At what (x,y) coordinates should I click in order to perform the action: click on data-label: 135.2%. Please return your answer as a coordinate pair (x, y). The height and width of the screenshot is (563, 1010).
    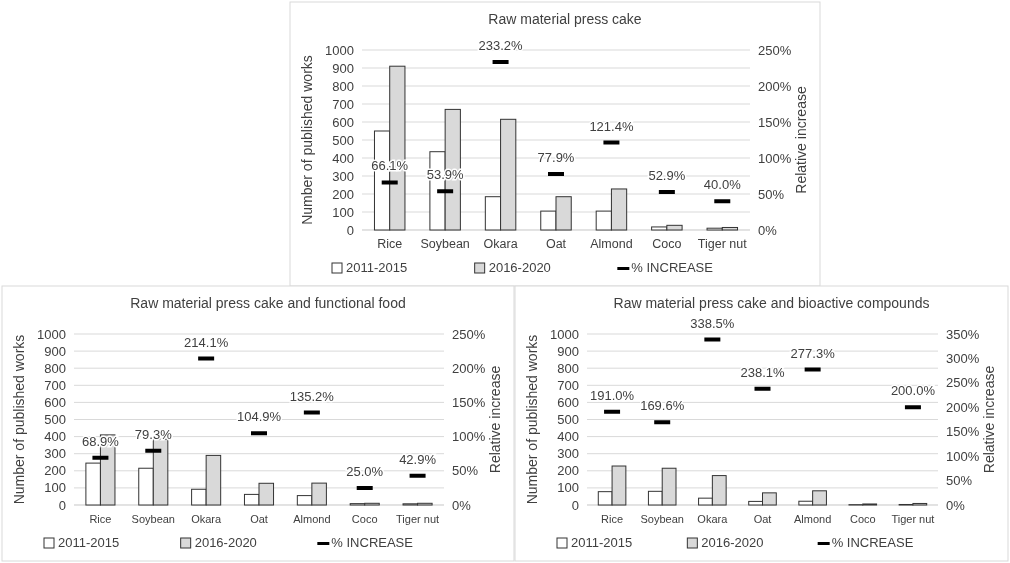
    Looking at the image, I should click on (312, 396).